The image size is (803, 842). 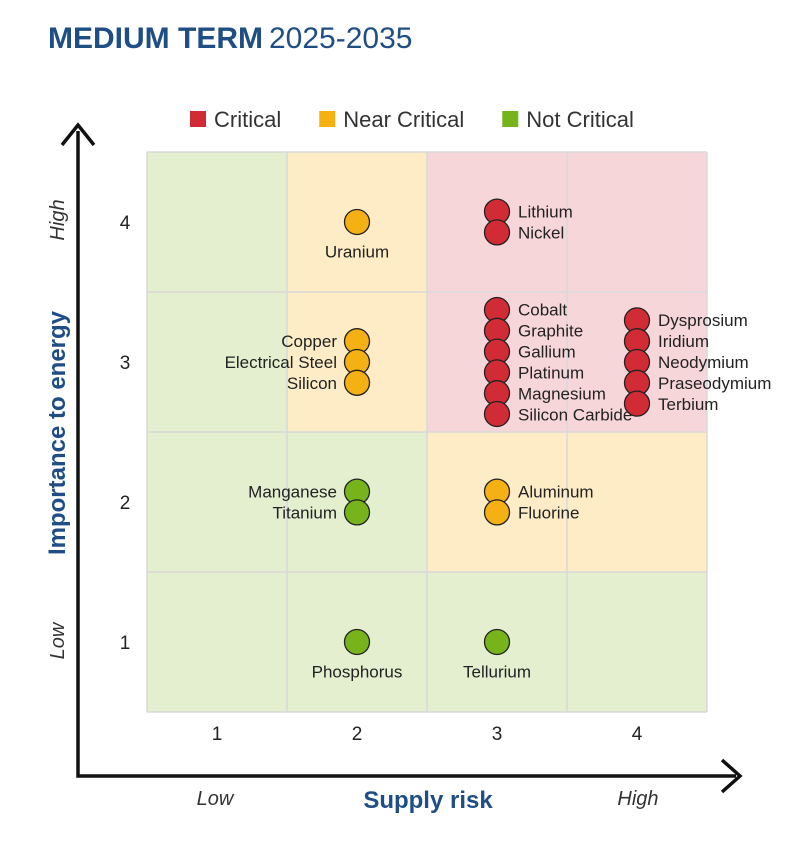 What do you see at coordinates (78, 134) in the screenshot?
I see `y-axis-arrow-icon` at bounding box center [78, 134].